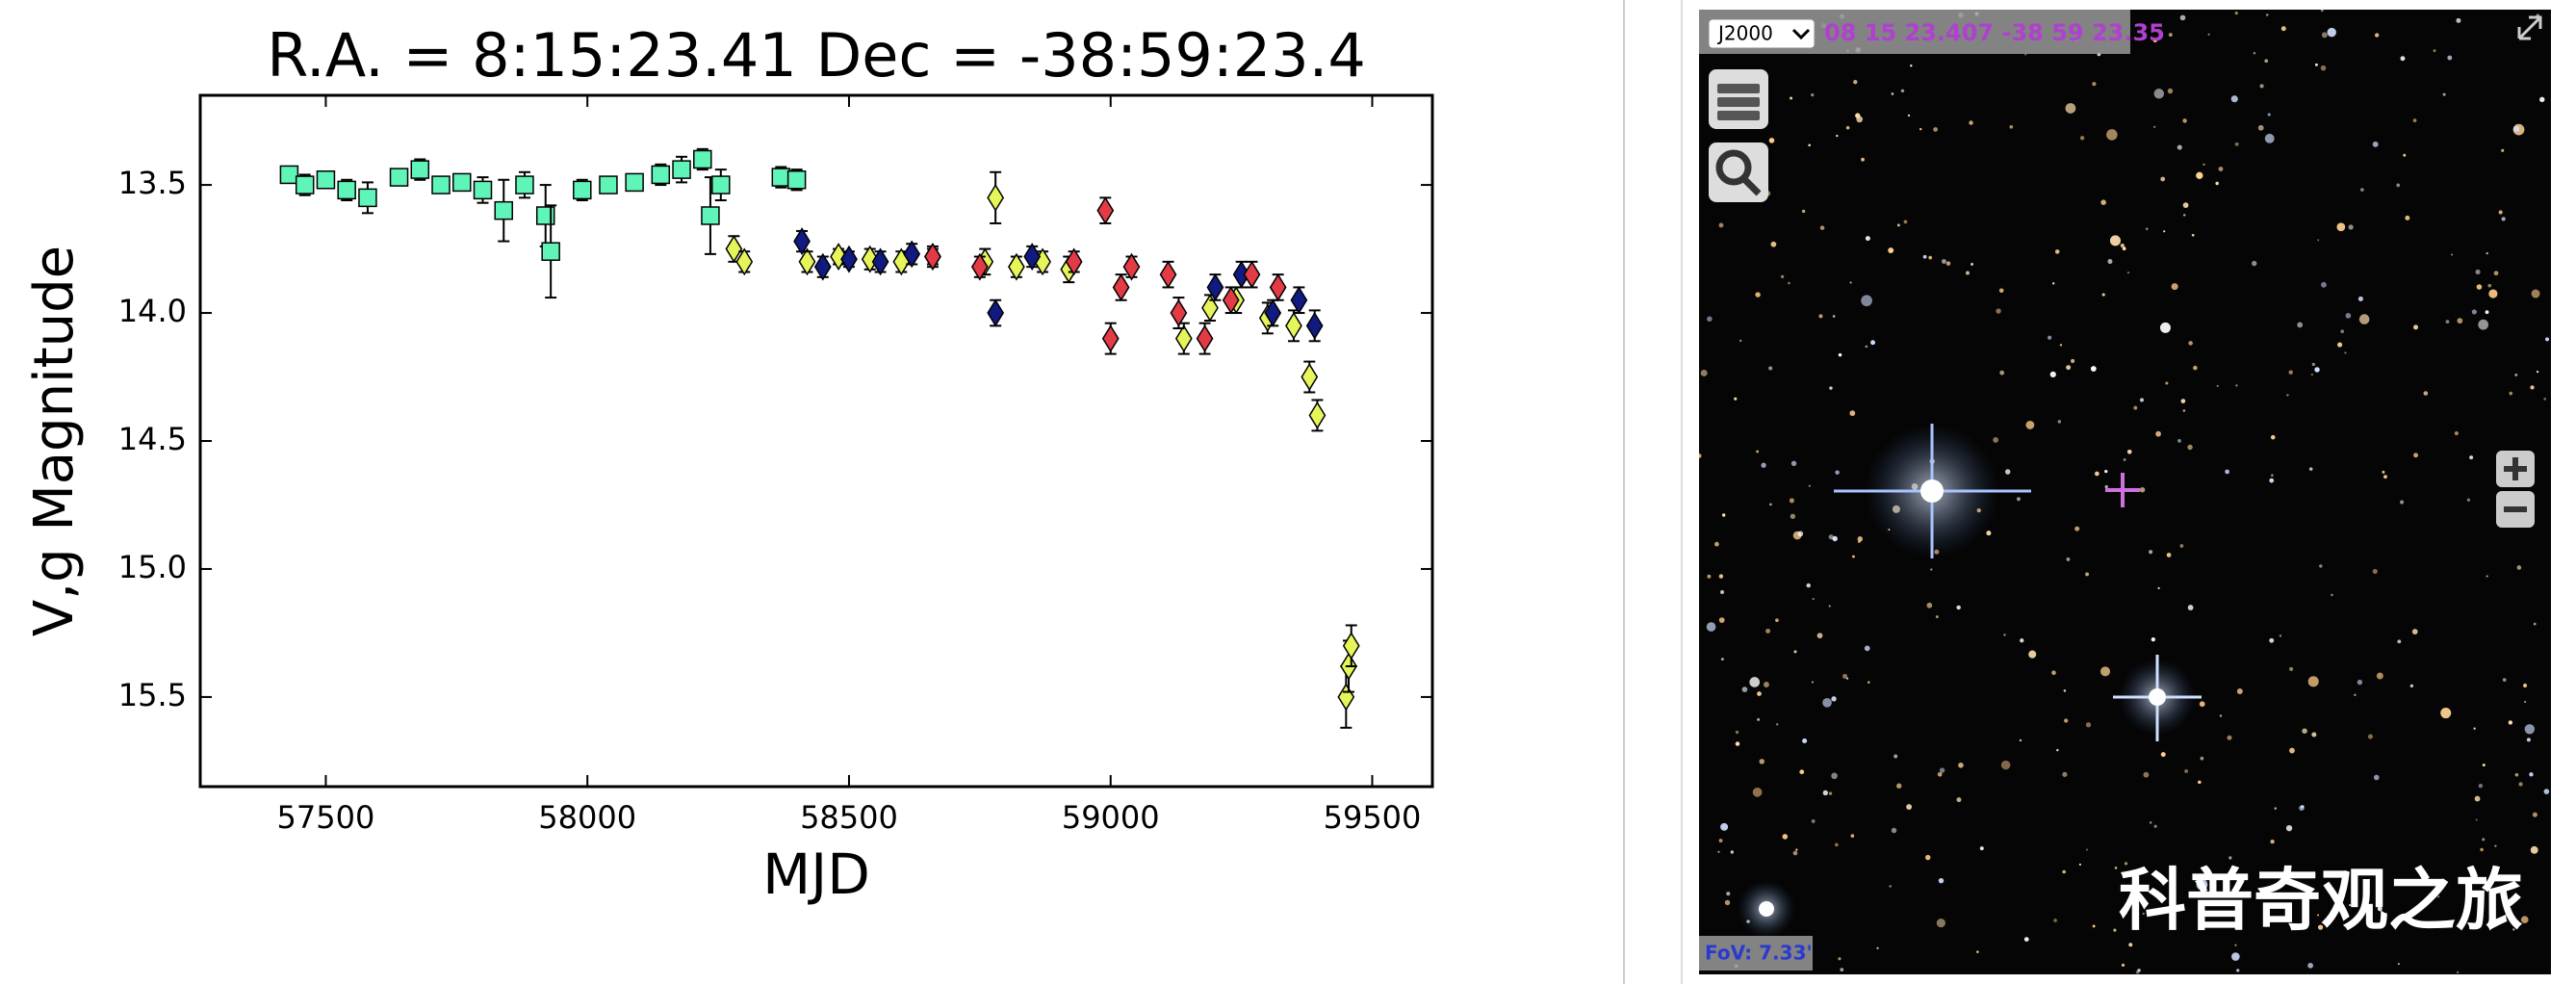  What do you see at coordinates (1756, 953) in the screenshot?
I see `fov-box` at bounding box center [1756, 953].